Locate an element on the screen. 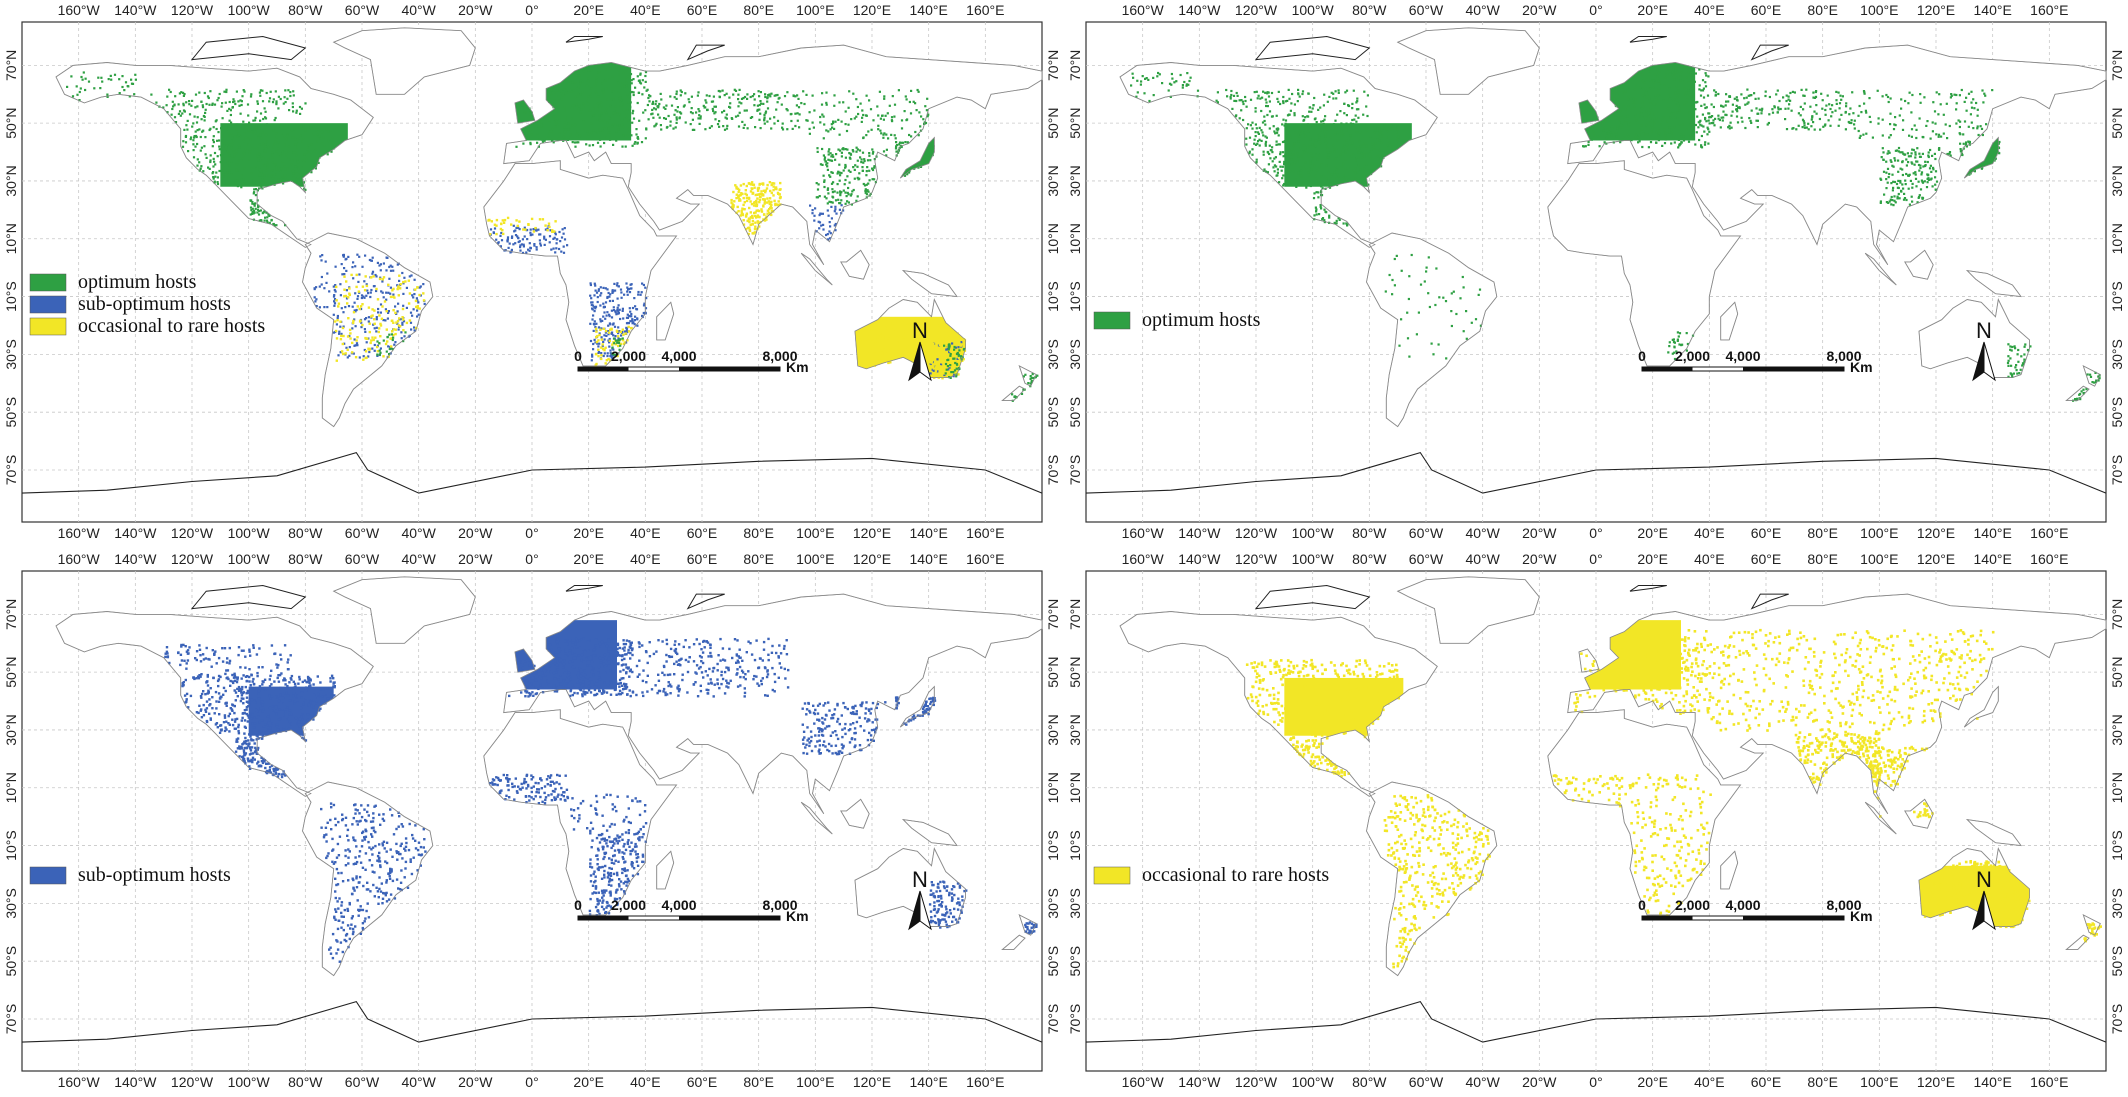 The width and height of the screenshot is (2128, 1097). occasional-points is located at coordinates (650, 280).